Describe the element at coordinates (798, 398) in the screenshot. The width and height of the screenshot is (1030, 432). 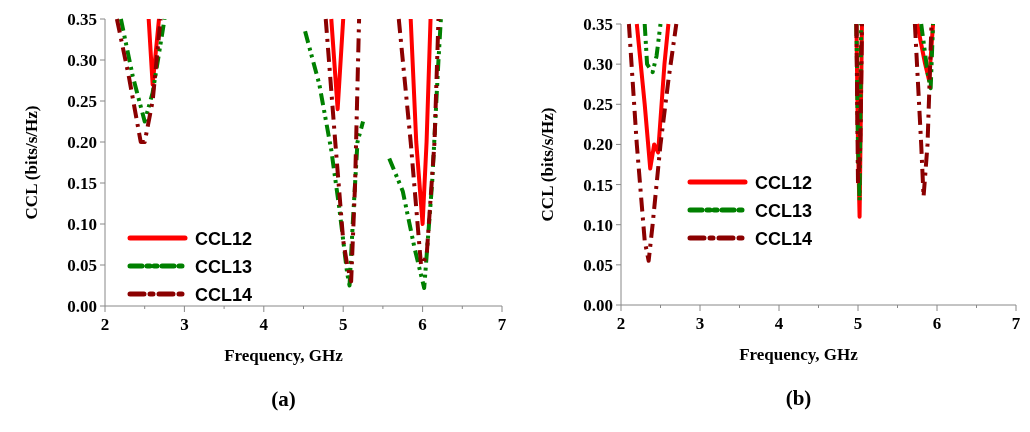
I see `text: (b)` at that location.